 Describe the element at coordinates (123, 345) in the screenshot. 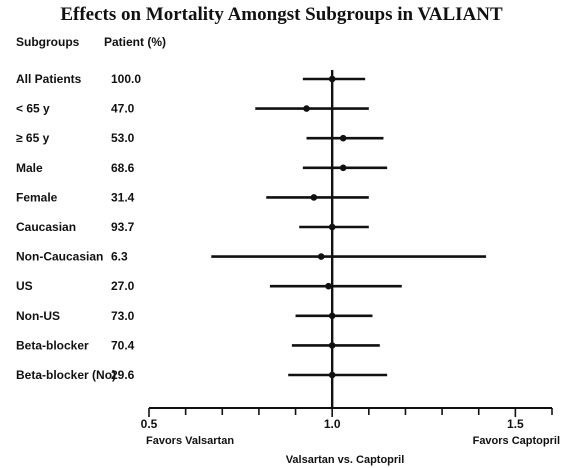

I see `patient-pct-label: 70.4` at that location.